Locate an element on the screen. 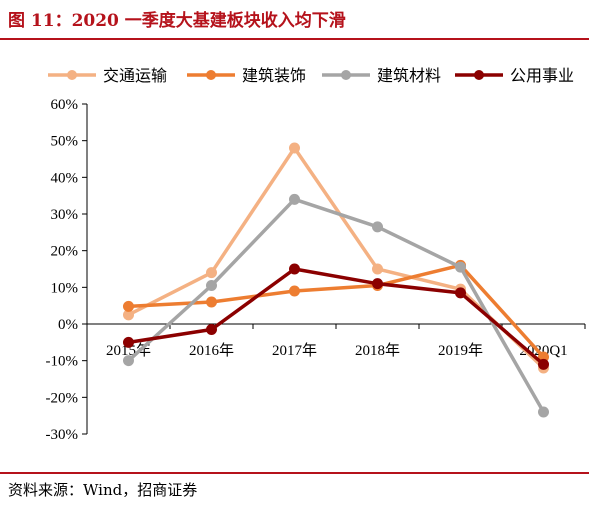 The width and height of the screenshot is (589, 508). y-tick-label: 60% is located at coordinates (65, 105).